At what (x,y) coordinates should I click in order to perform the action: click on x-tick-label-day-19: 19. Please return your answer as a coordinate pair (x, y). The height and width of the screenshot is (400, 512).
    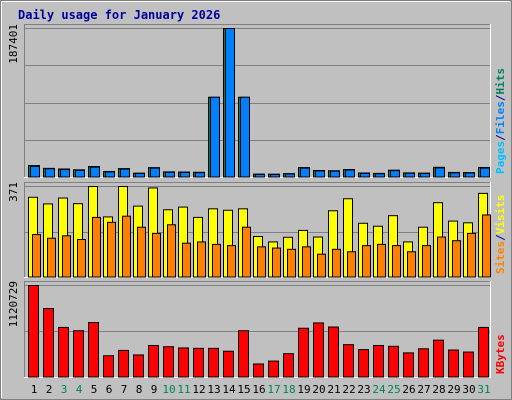
    Looking at the image, I should click on (303, 389).